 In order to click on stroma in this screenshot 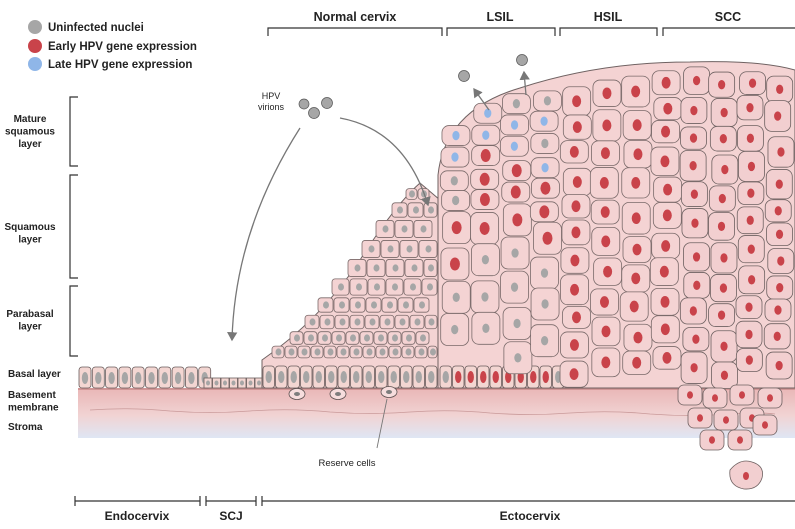, I will do `click(436, 413)`.